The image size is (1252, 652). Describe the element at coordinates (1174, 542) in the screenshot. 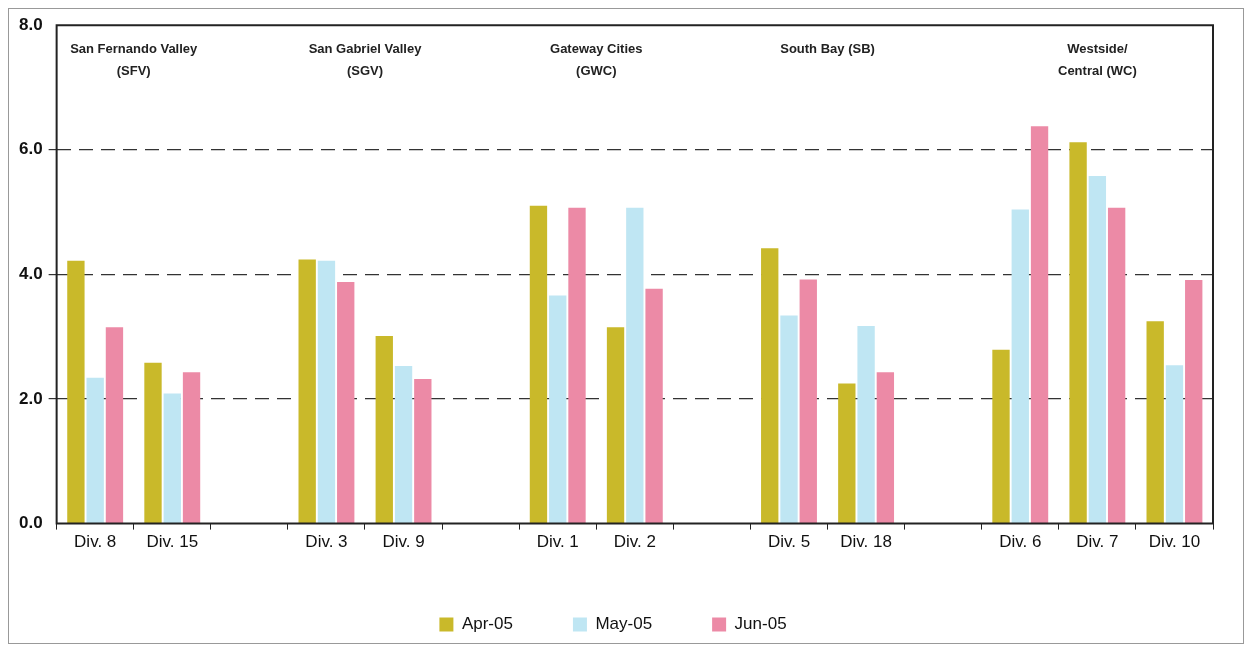

I see `x-tick-label: Div. 10` at that location.